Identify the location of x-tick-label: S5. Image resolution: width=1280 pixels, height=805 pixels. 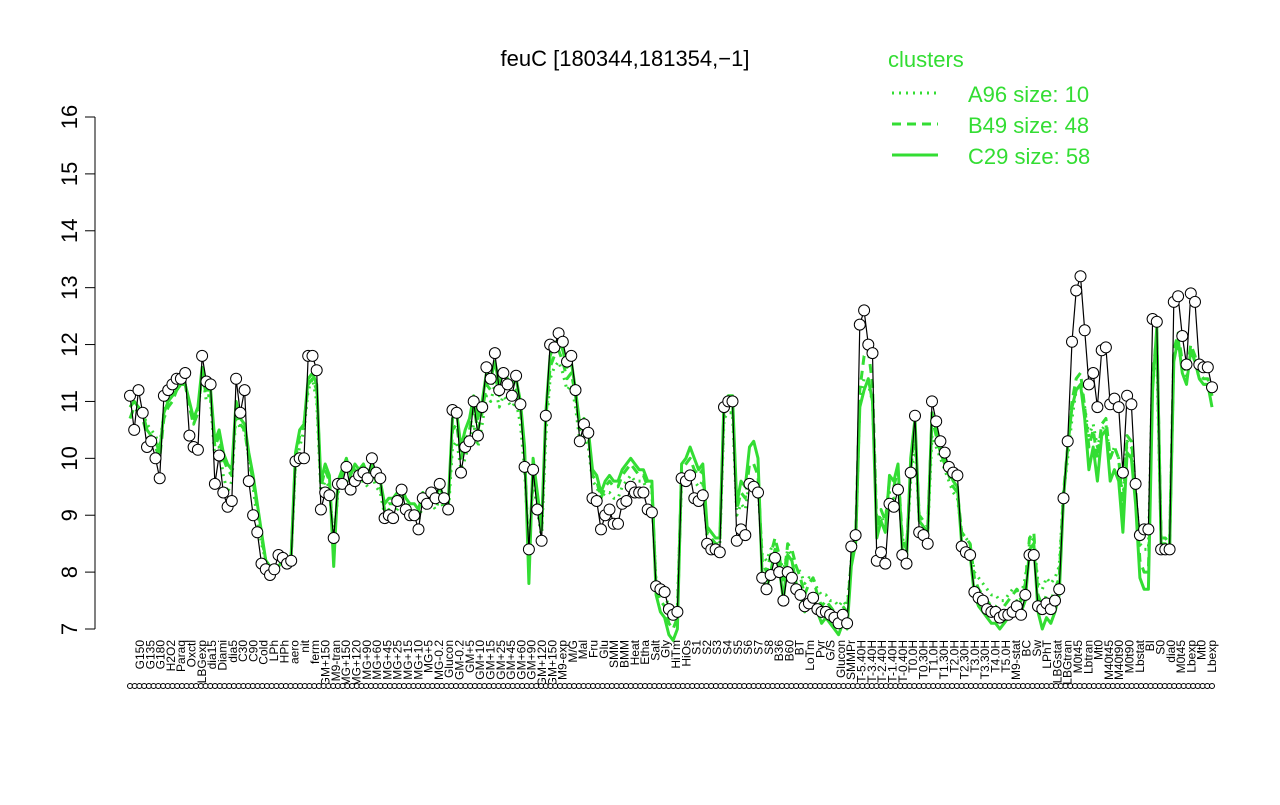
(738, 647).